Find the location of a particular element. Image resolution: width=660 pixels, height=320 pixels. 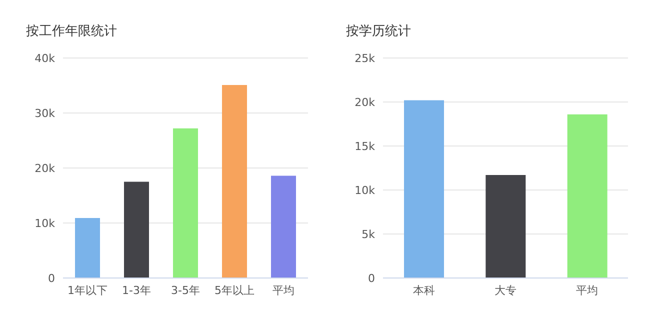

x-tick-label: 1-3年 is located at coordinates (136, 290).